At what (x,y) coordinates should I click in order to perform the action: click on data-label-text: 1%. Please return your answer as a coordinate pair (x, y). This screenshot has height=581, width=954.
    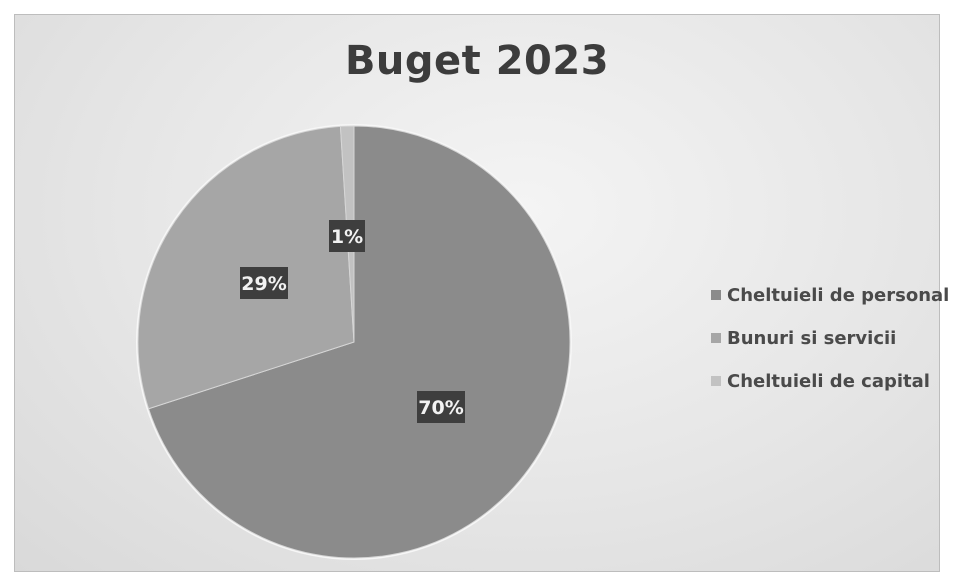
    Looking at the image, I should click on (347, 237).